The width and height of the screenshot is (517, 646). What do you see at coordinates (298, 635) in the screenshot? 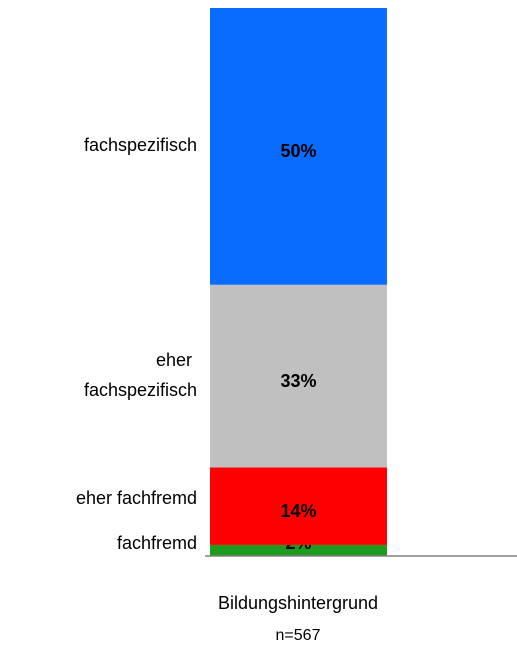
I see `subtitle: n=567` at bounding box center [298, 635].